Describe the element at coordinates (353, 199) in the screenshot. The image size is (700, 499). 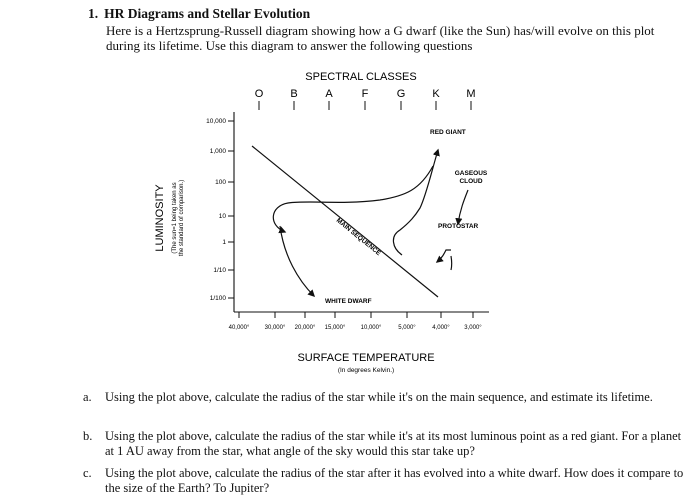
I see `red-giant-to-left-track` at that location.